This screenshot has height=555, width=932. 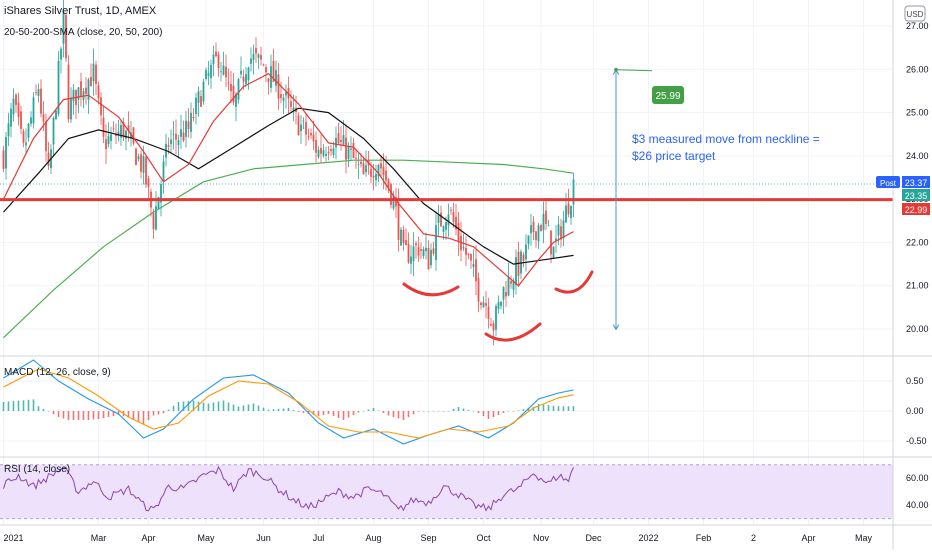 I want to click on post-badge-box, so click(x=888, y=182).